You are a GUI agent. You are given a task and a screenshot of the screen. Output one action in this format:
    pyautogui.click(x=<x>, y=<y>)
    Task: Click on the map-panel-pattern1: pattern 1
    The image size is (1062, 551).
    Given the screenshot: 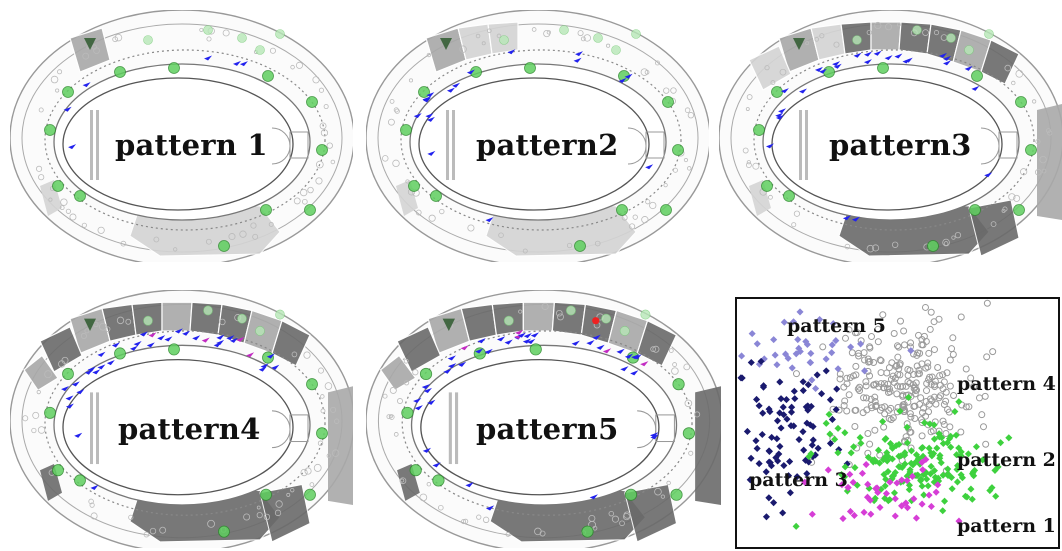 What is the action you would take?
    pyautogui.click(x=181, y=136)
    